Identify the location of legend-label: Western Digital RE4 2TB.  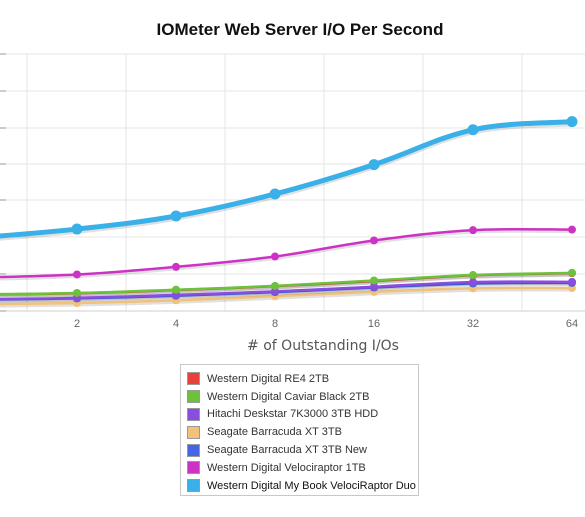
(268, 378).